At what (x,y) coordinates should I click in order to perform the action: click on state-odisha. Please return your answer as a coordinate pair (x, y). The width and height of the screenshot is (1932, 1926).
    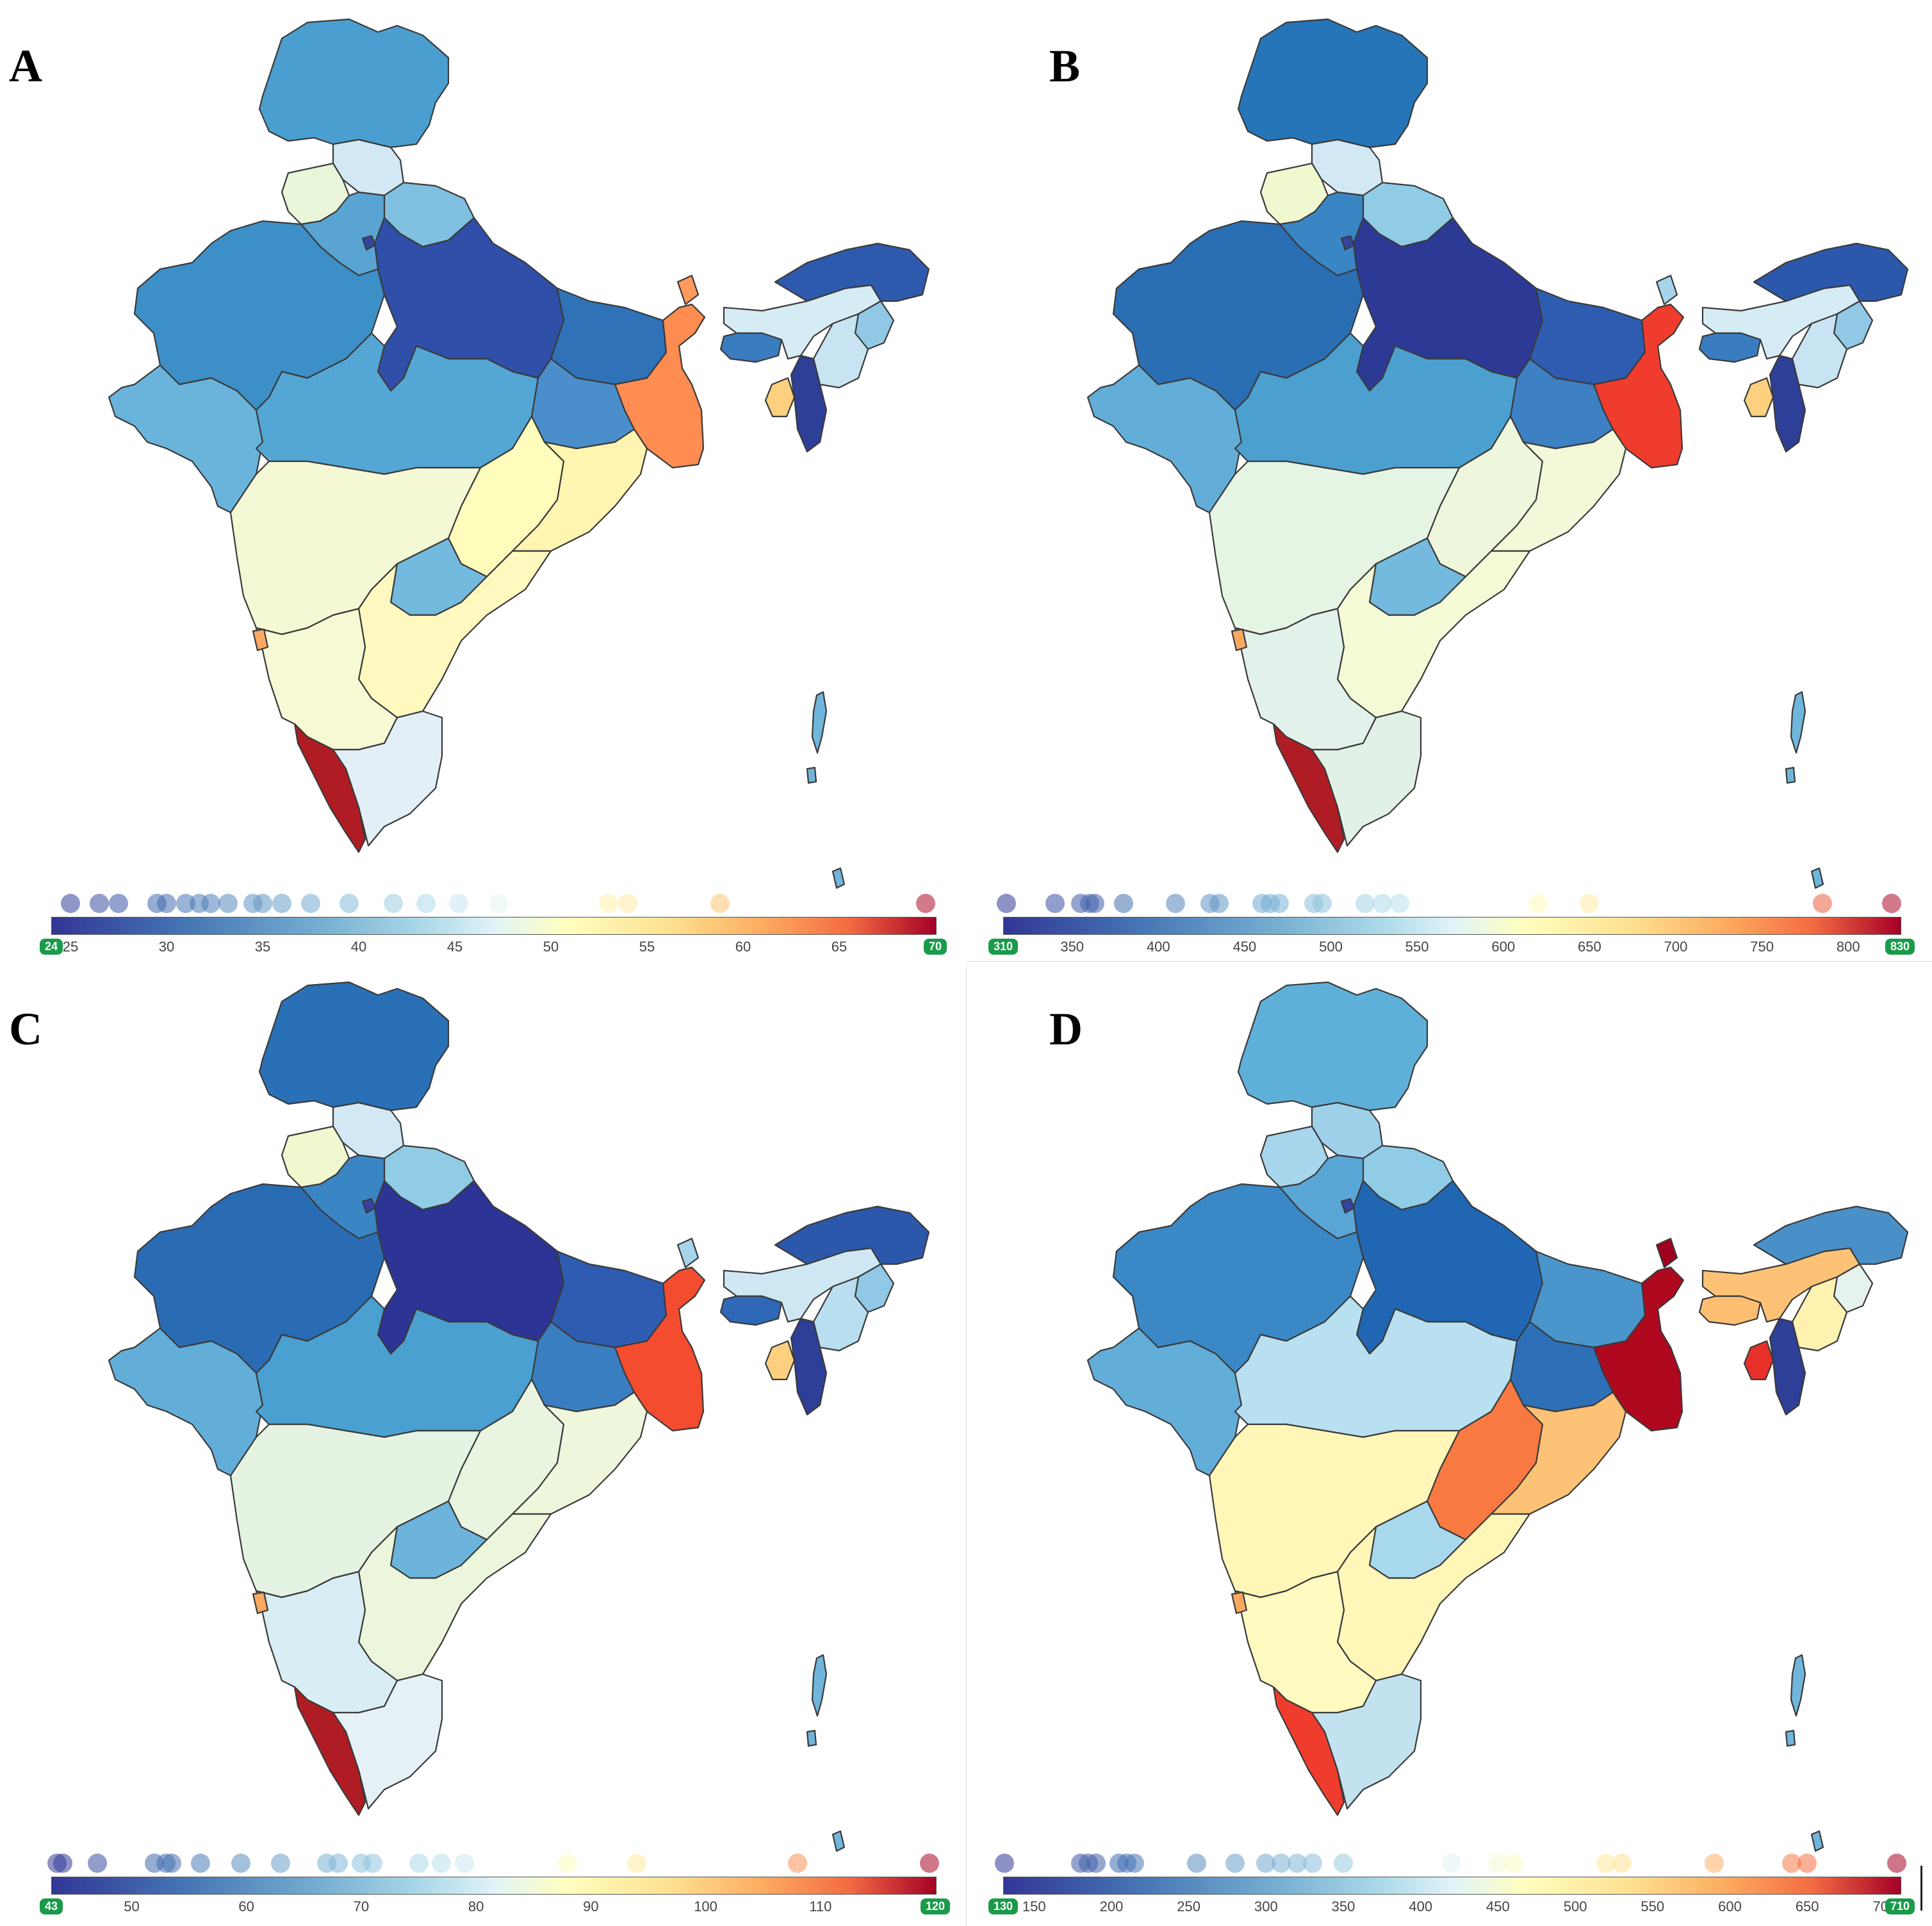
    Looking at the image, I should click on (579, 490).